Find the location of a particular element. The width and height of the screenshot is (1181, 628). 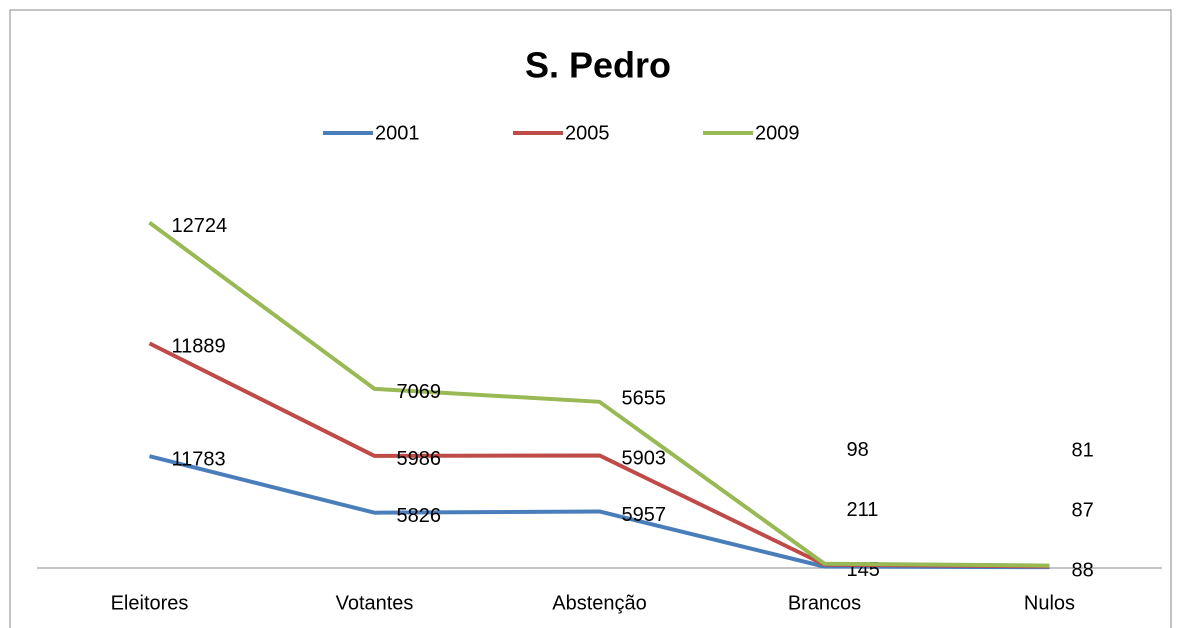

x-tick-label: Votantes is located at coordinates (375, 603).